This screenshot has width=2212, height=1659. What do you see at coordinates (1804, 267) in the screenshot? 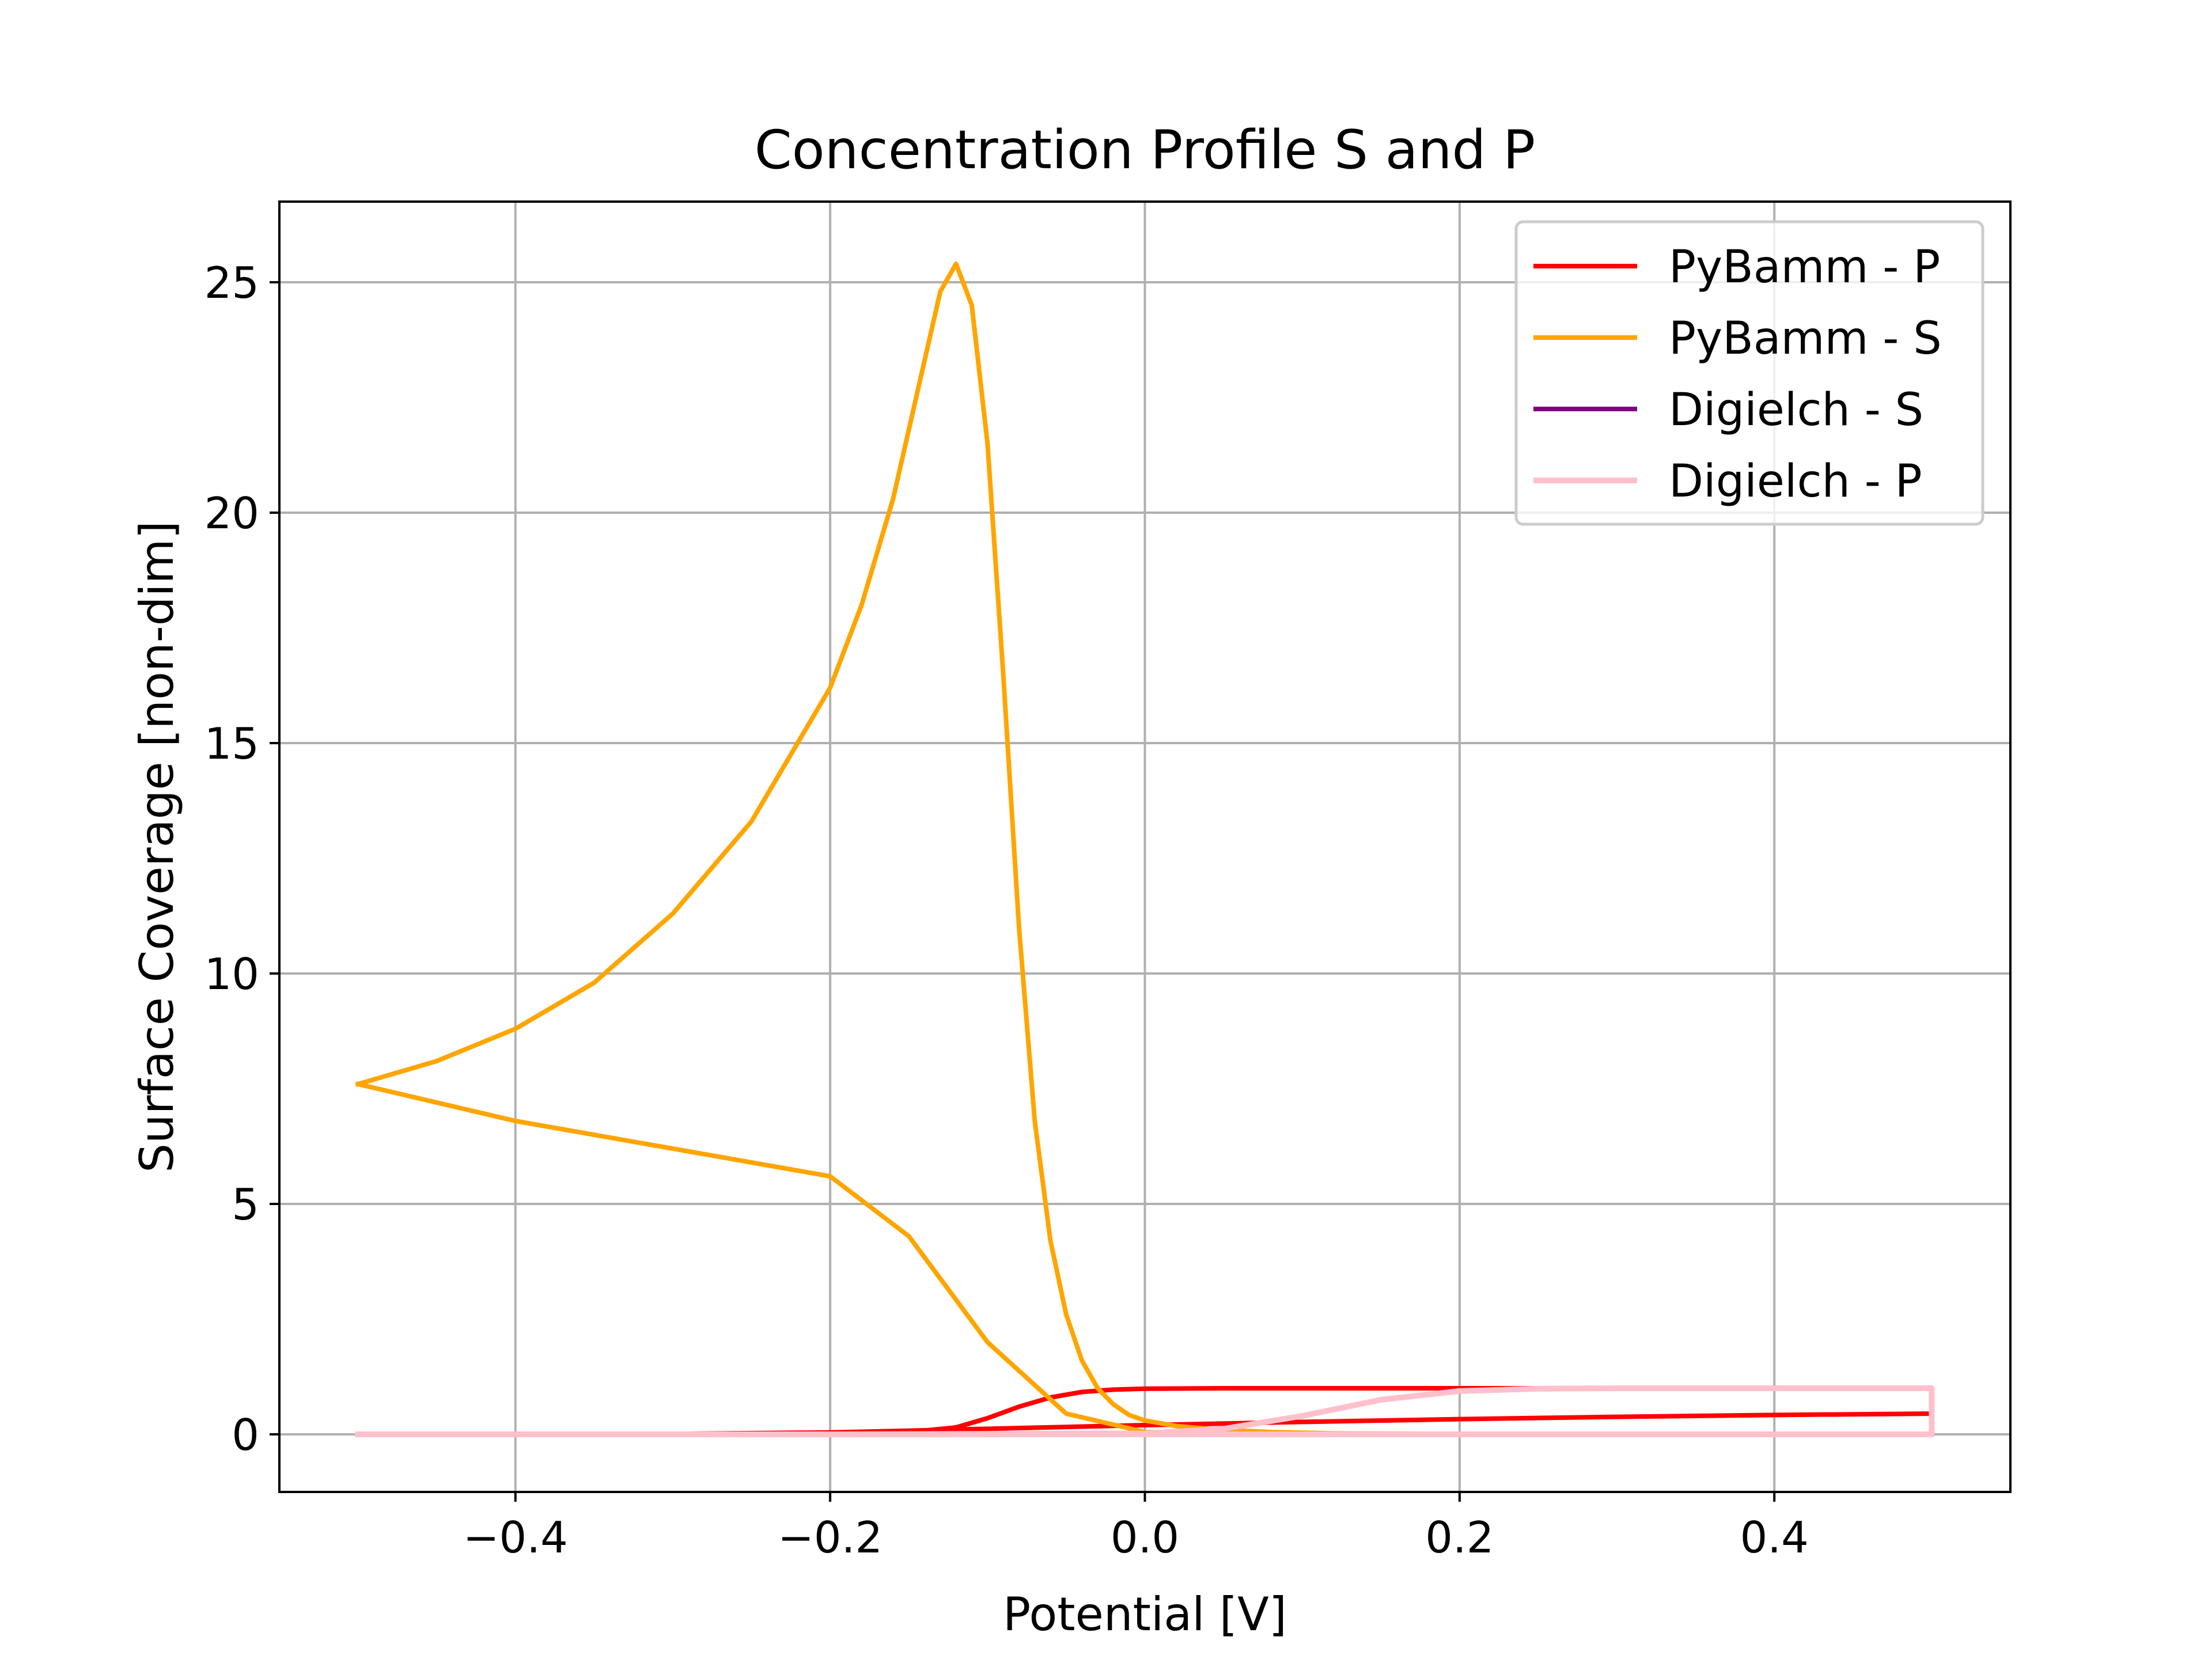
I see `legend-label: PyBamm - P` at bounding box center [1804, 267].